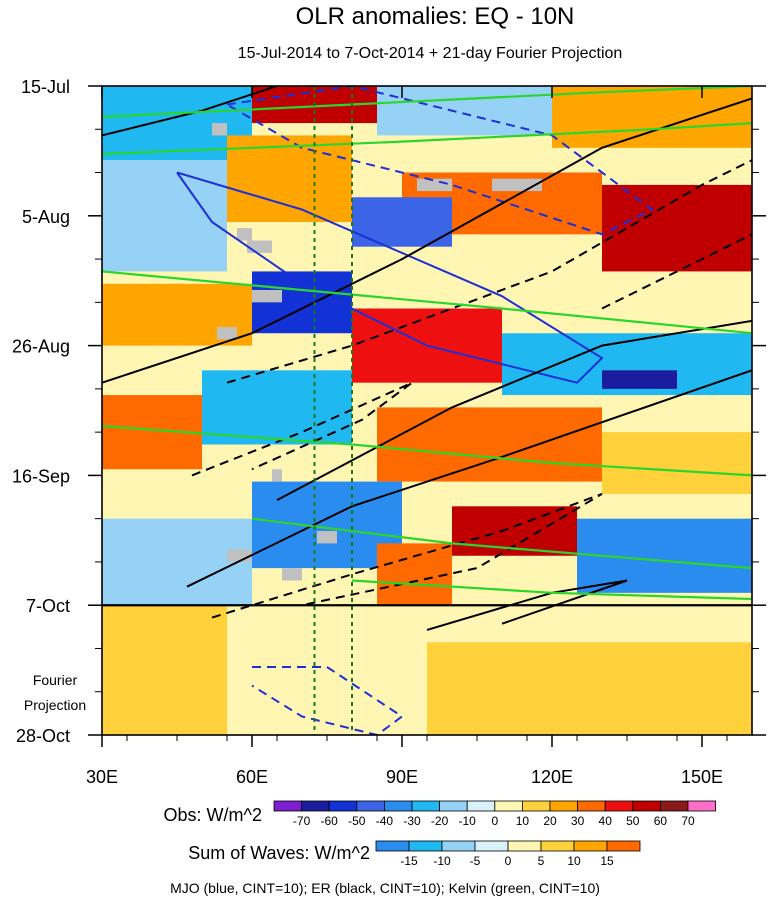 The width and height of the screenshot is (770, 900). What do you see at coordinates (302, 821) in the screenshot?
I see `colorbar-tick-label: -70` at bounding box center [302, 821].